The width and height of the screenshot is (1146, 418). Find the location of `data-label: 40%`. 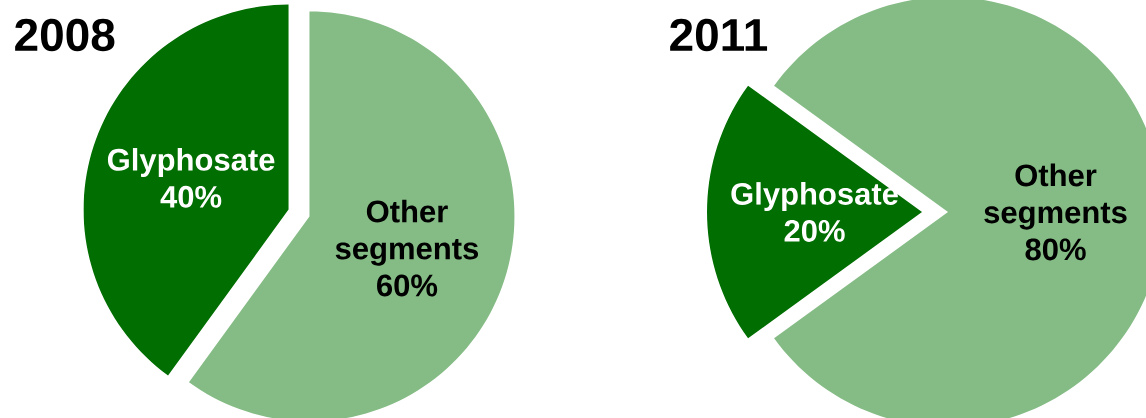

data-label: 40% is located at coordinates (191, 196).